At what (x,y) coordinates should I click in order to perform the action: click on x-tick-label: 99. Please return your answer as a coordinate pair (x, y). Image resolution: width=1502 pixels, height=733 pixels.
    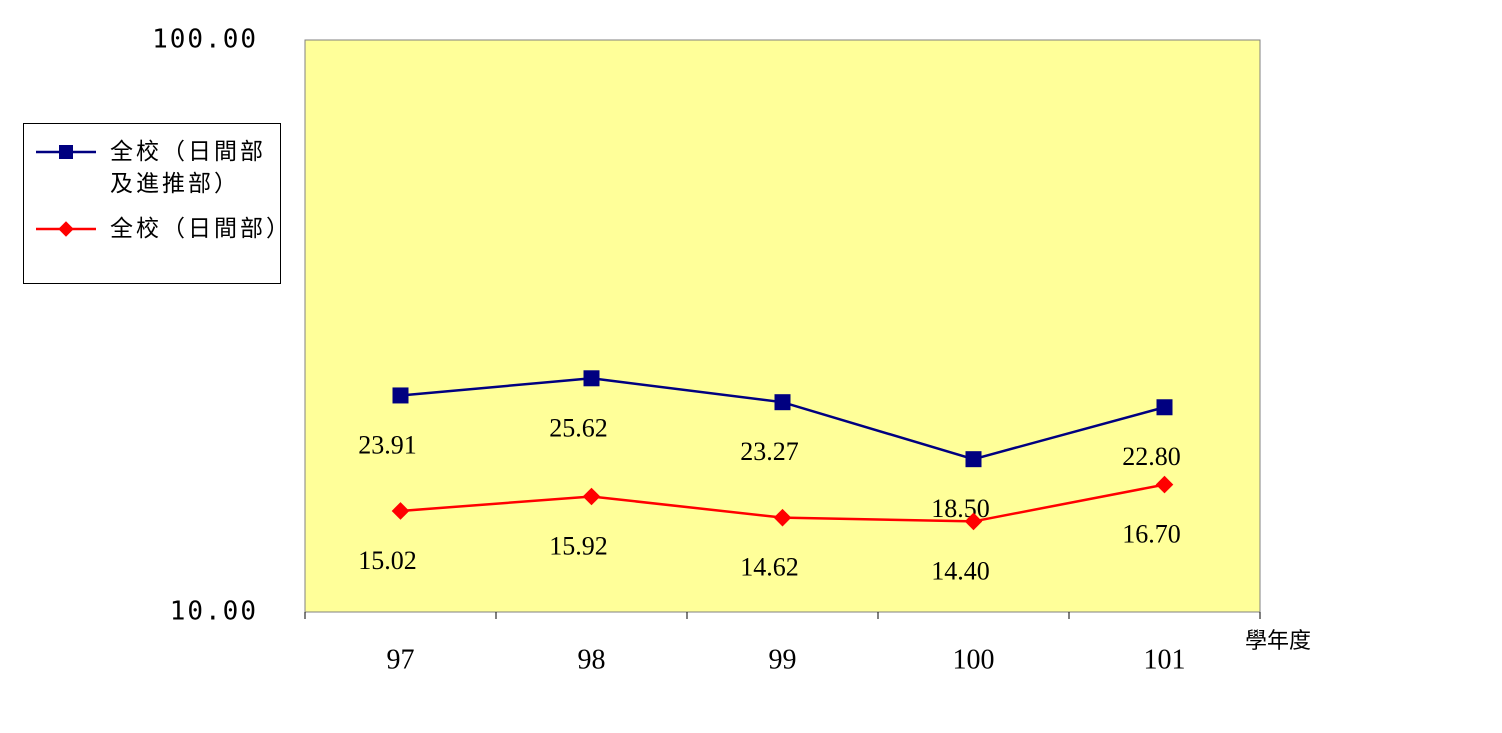
    Looking at the image, I should click on (783, 659).